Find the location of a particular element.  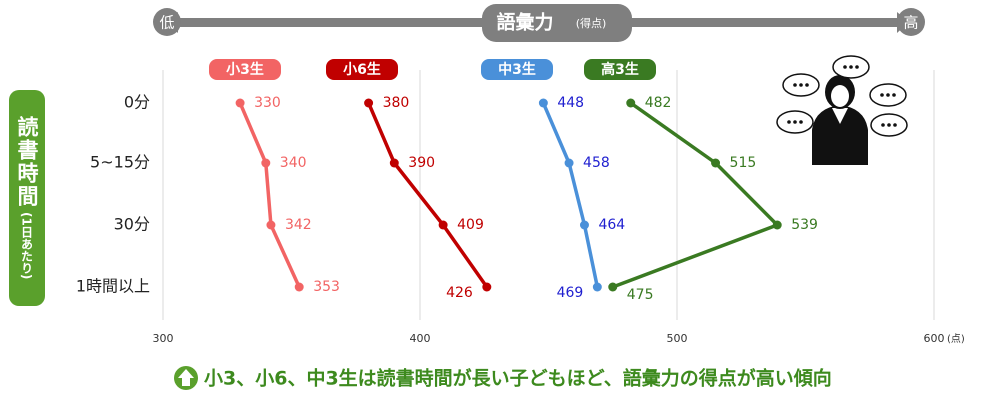

low-label: 低 is located at coordinates (166, 23).